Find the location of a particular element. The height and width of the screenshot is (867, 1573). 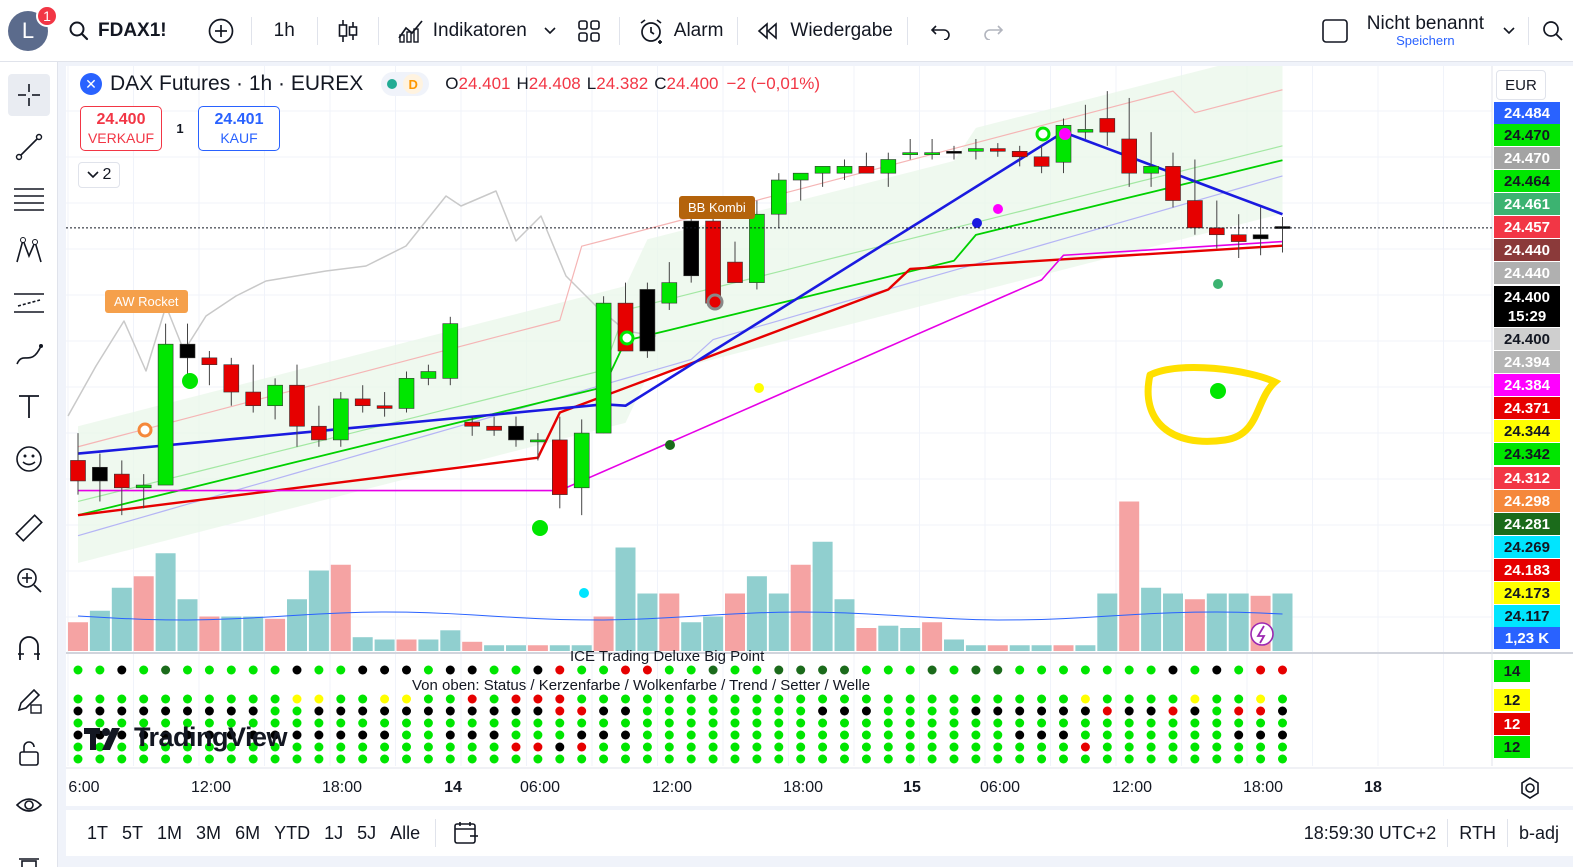

symbol-title: DAX Futures · 1h · EUREX is located at coordinates (237, 83).